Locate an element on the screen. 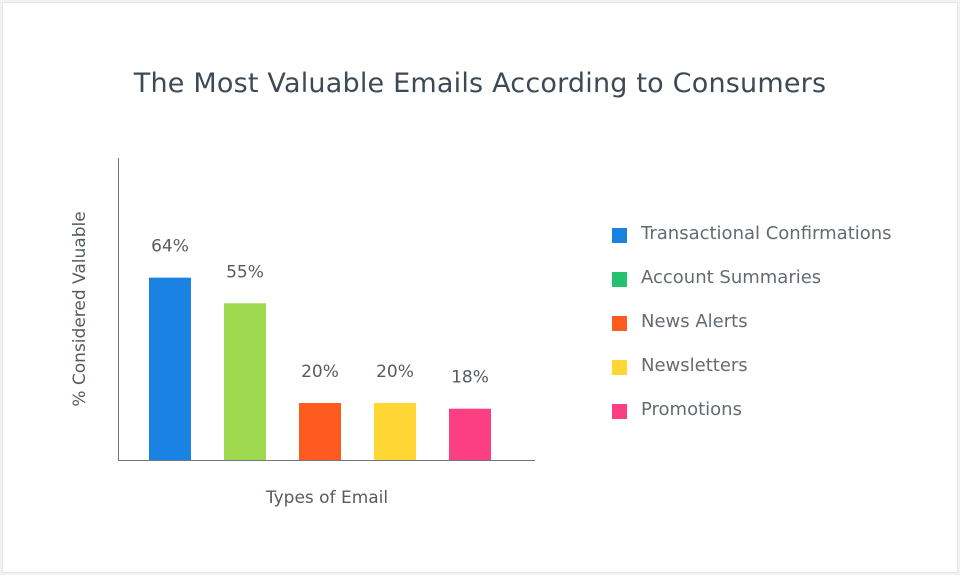  bars-group is located at coordinates (320, 368).